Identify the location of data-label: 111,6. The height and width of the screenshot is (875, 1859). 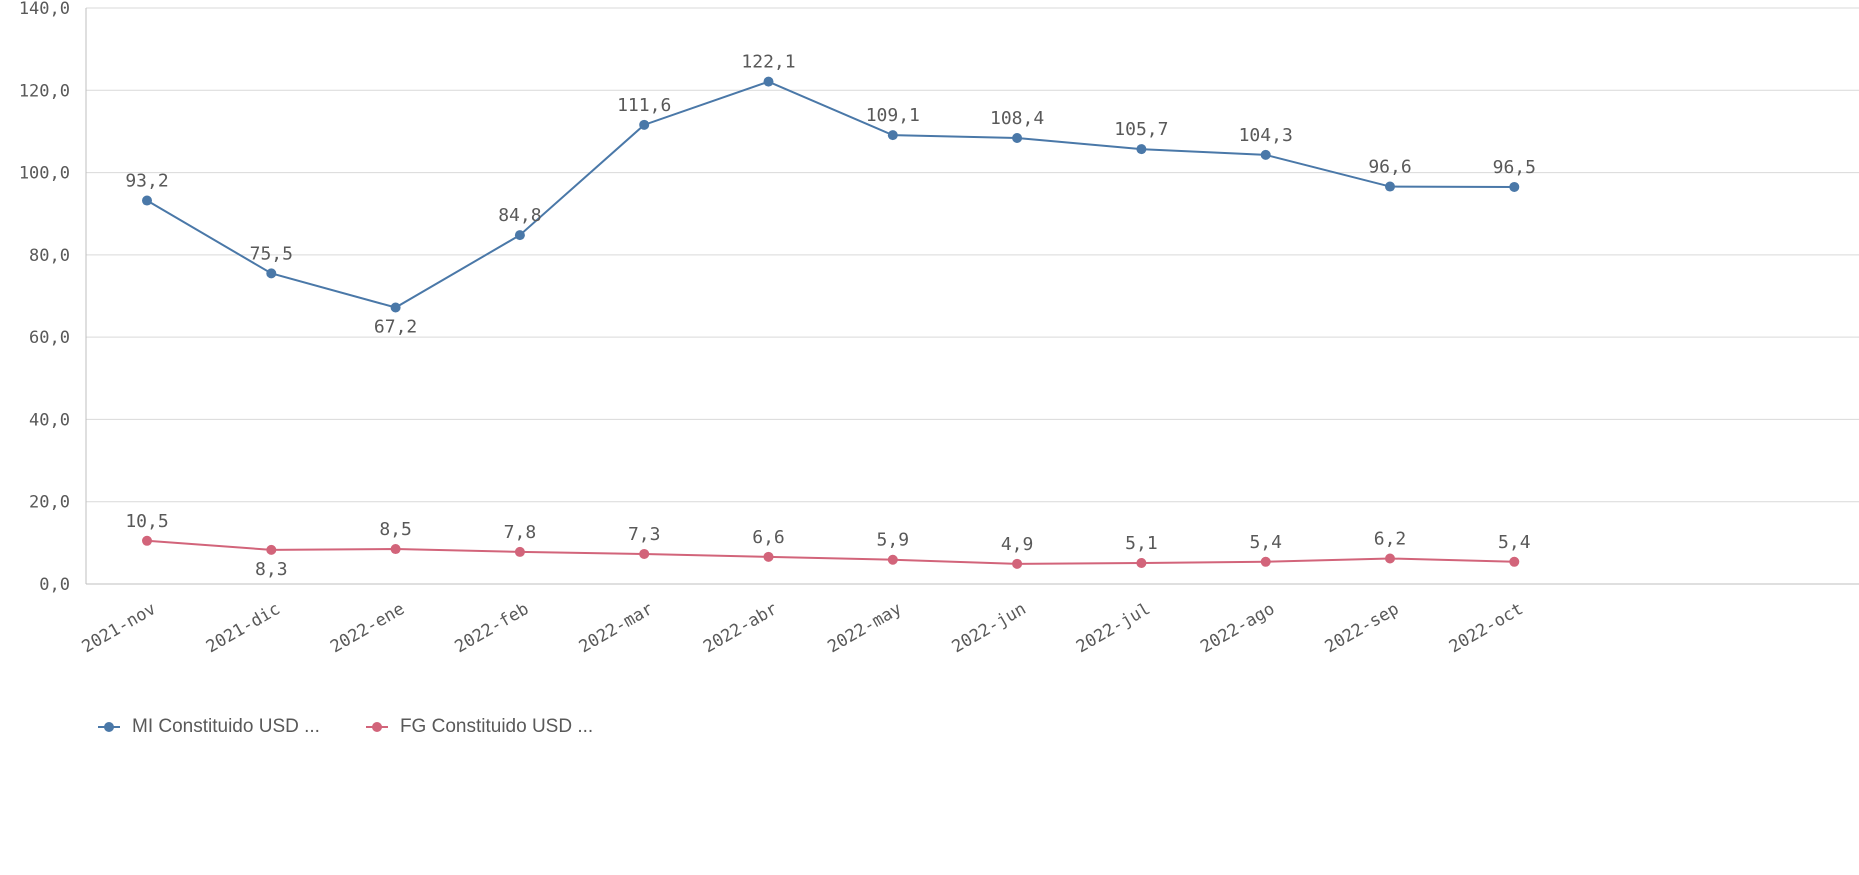
(644, 105).